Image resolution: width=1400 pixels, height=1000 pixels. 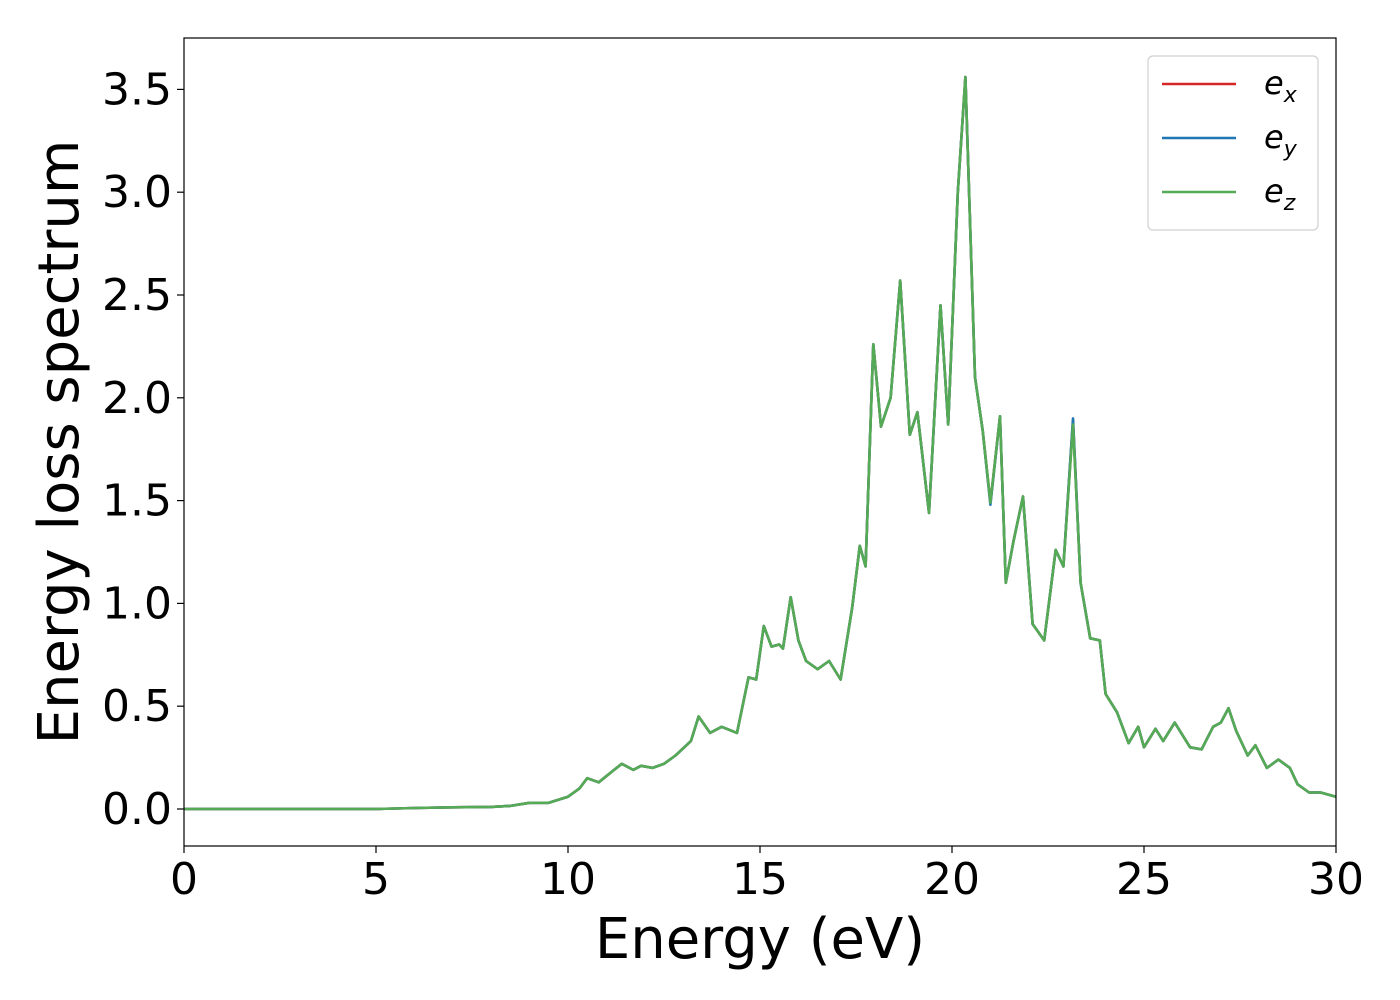 I want to click on x-axis-label: Energy (eV), so click(x=760, y=939).